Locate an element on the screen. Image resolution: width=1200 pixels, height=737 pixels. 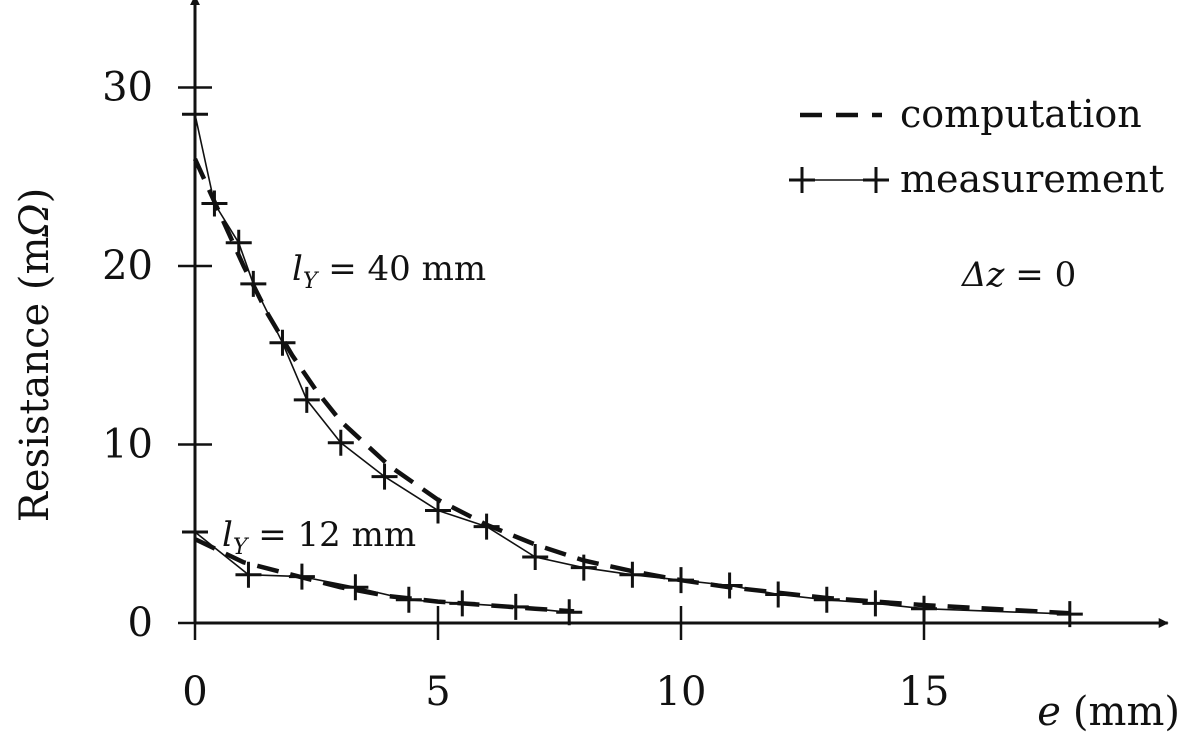
y-tick-label: 30 is located at coordinates (127, 88).